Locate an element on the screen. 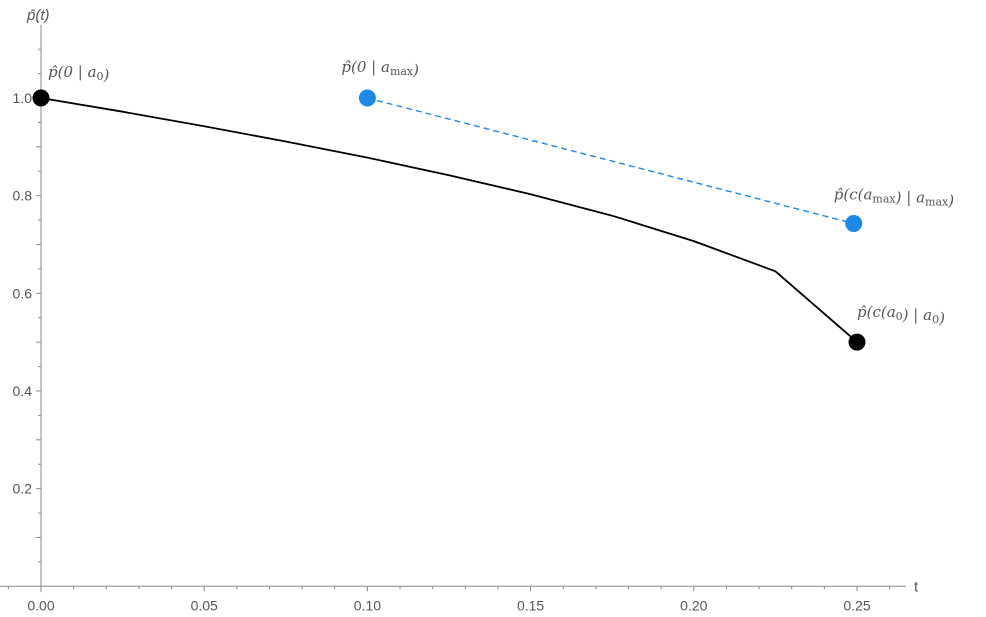  x-tick-label: 0.15 is located at coordinates (530, 605).